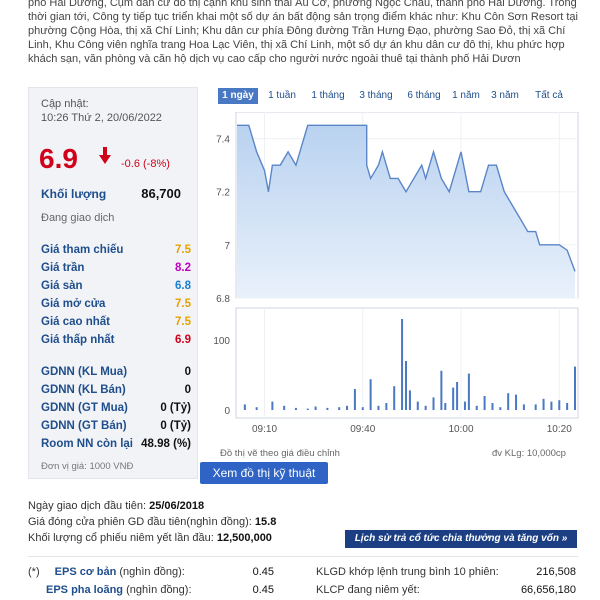 This screenshot has height=600, width=600. I want to click on tab-1-year: 1 năm, so click(466, 95).